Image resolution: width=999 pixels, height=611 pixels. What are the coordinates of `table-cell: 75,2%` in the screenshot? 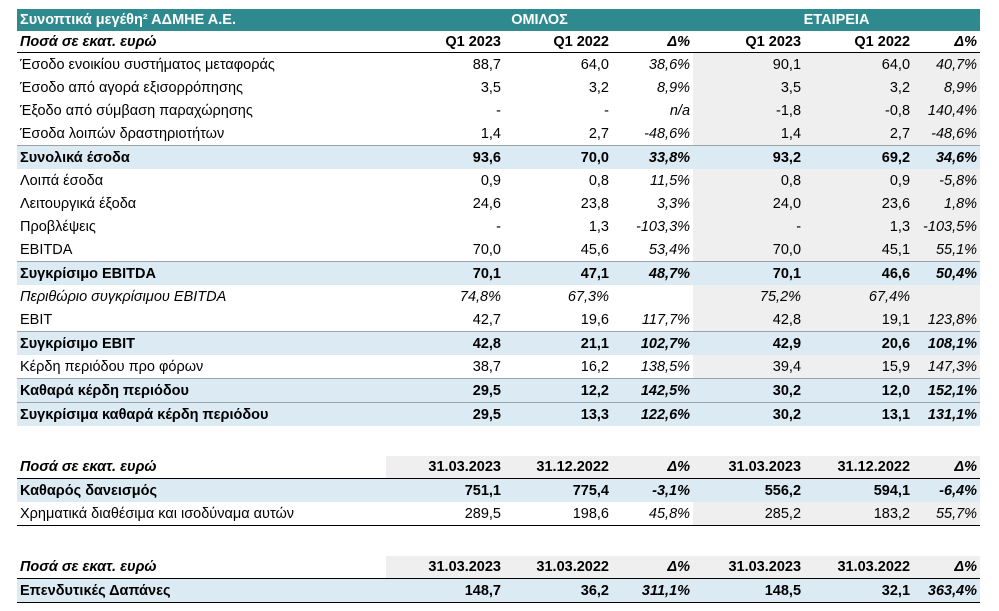 It's located at (749, 296).